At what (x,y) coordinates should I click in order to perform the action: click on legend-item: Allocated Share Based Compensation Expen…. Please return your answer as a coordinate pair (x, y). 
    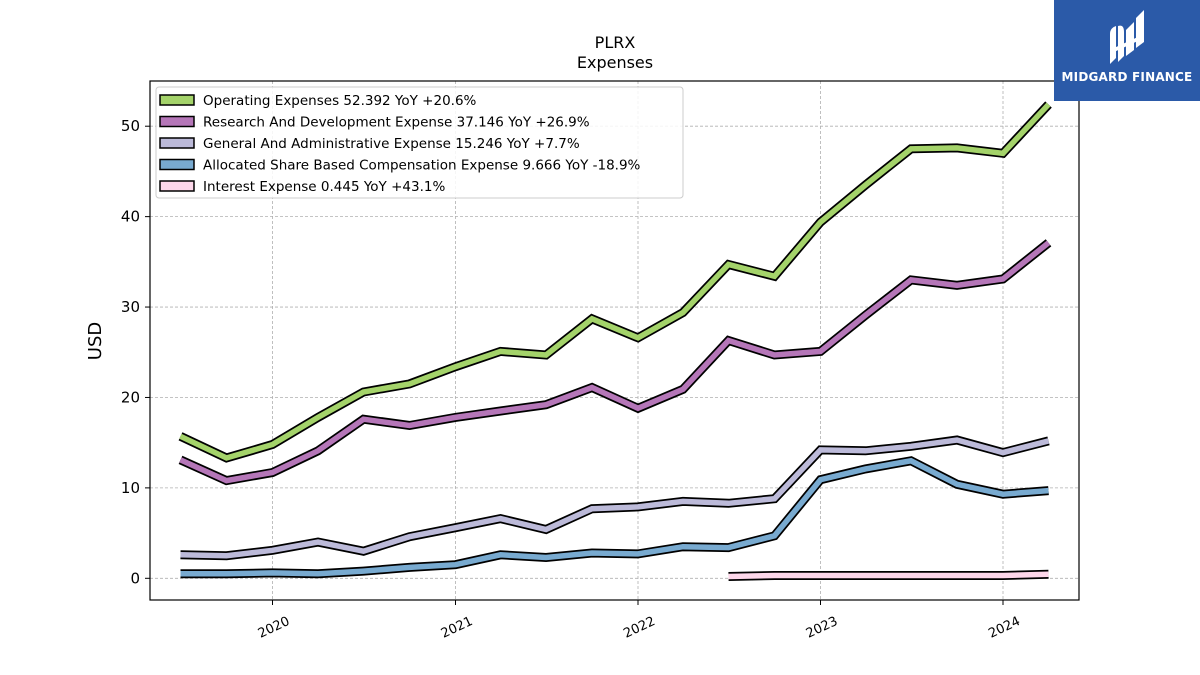
    Looking at the image, I should click on (400, 166).